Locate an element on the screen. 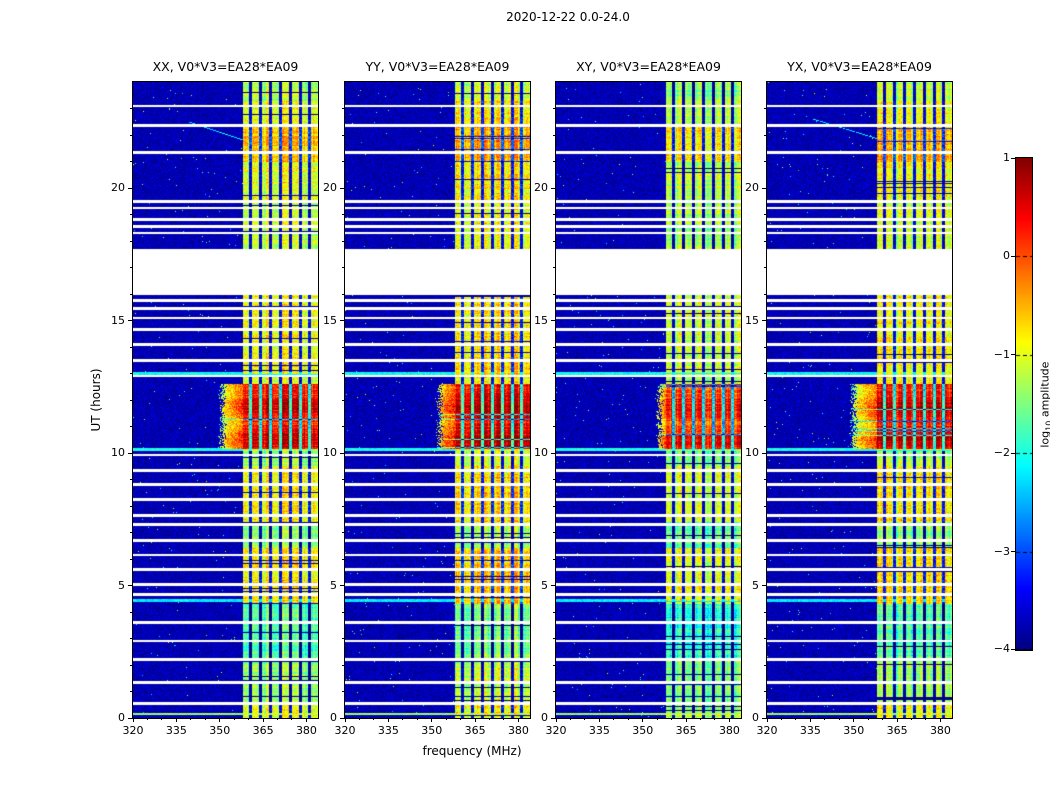 Image resolution: width=1050 pixels, height=800 pixels. colorbar-label-prefix: log is located at coordinates (1044, 439).